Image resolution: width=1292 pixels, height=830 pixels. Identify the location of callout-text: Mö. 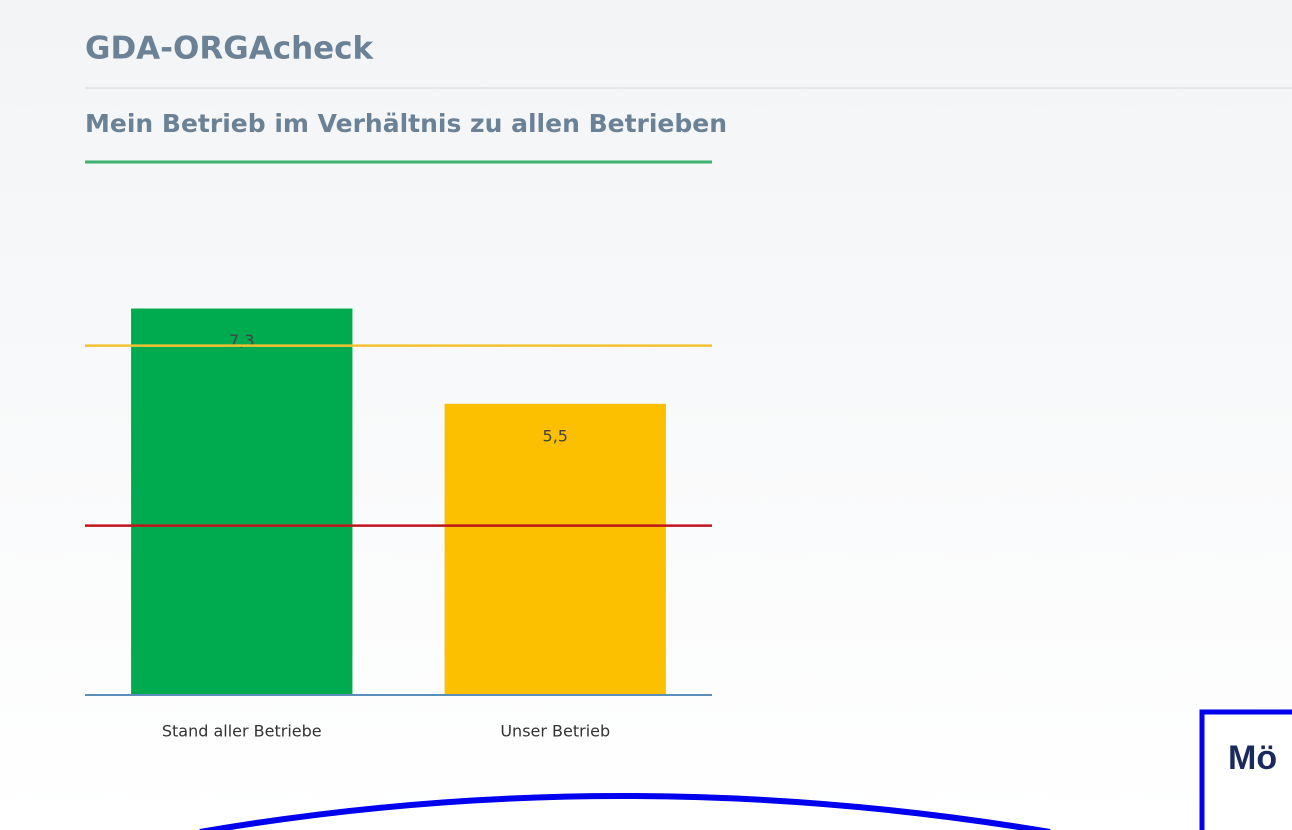
(1252, 758).